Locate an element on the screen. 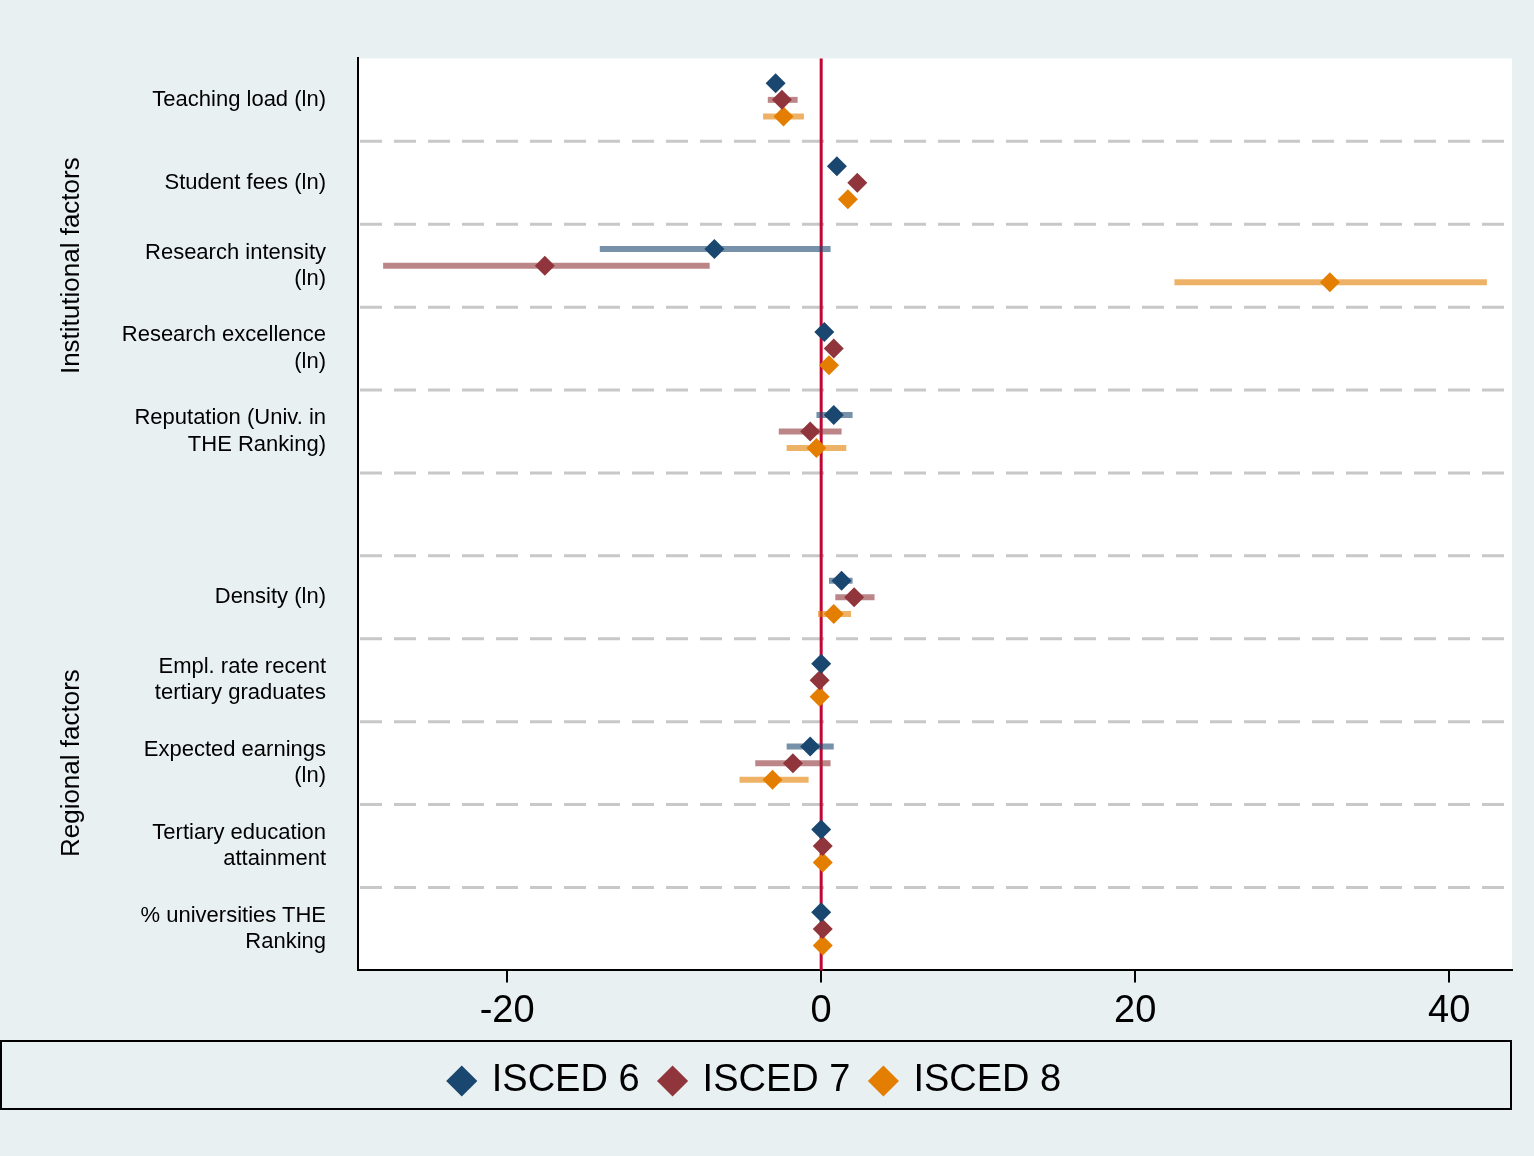 The width and height of the screenshot is (1534, 1156). x-tick-label: -20 is located at coordinates (507, 1008).